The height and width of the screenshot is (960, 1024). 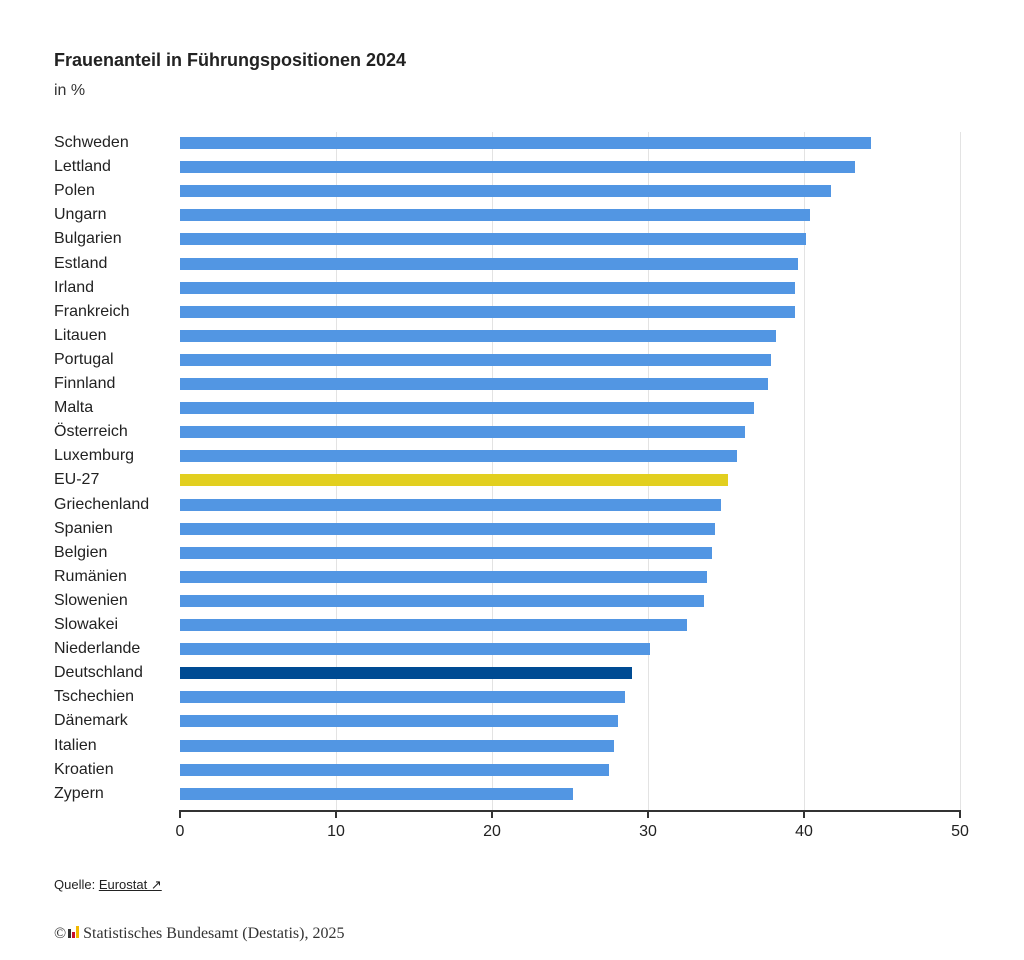 I want to click on bar-bulgarien, so click(x=493, y=239).